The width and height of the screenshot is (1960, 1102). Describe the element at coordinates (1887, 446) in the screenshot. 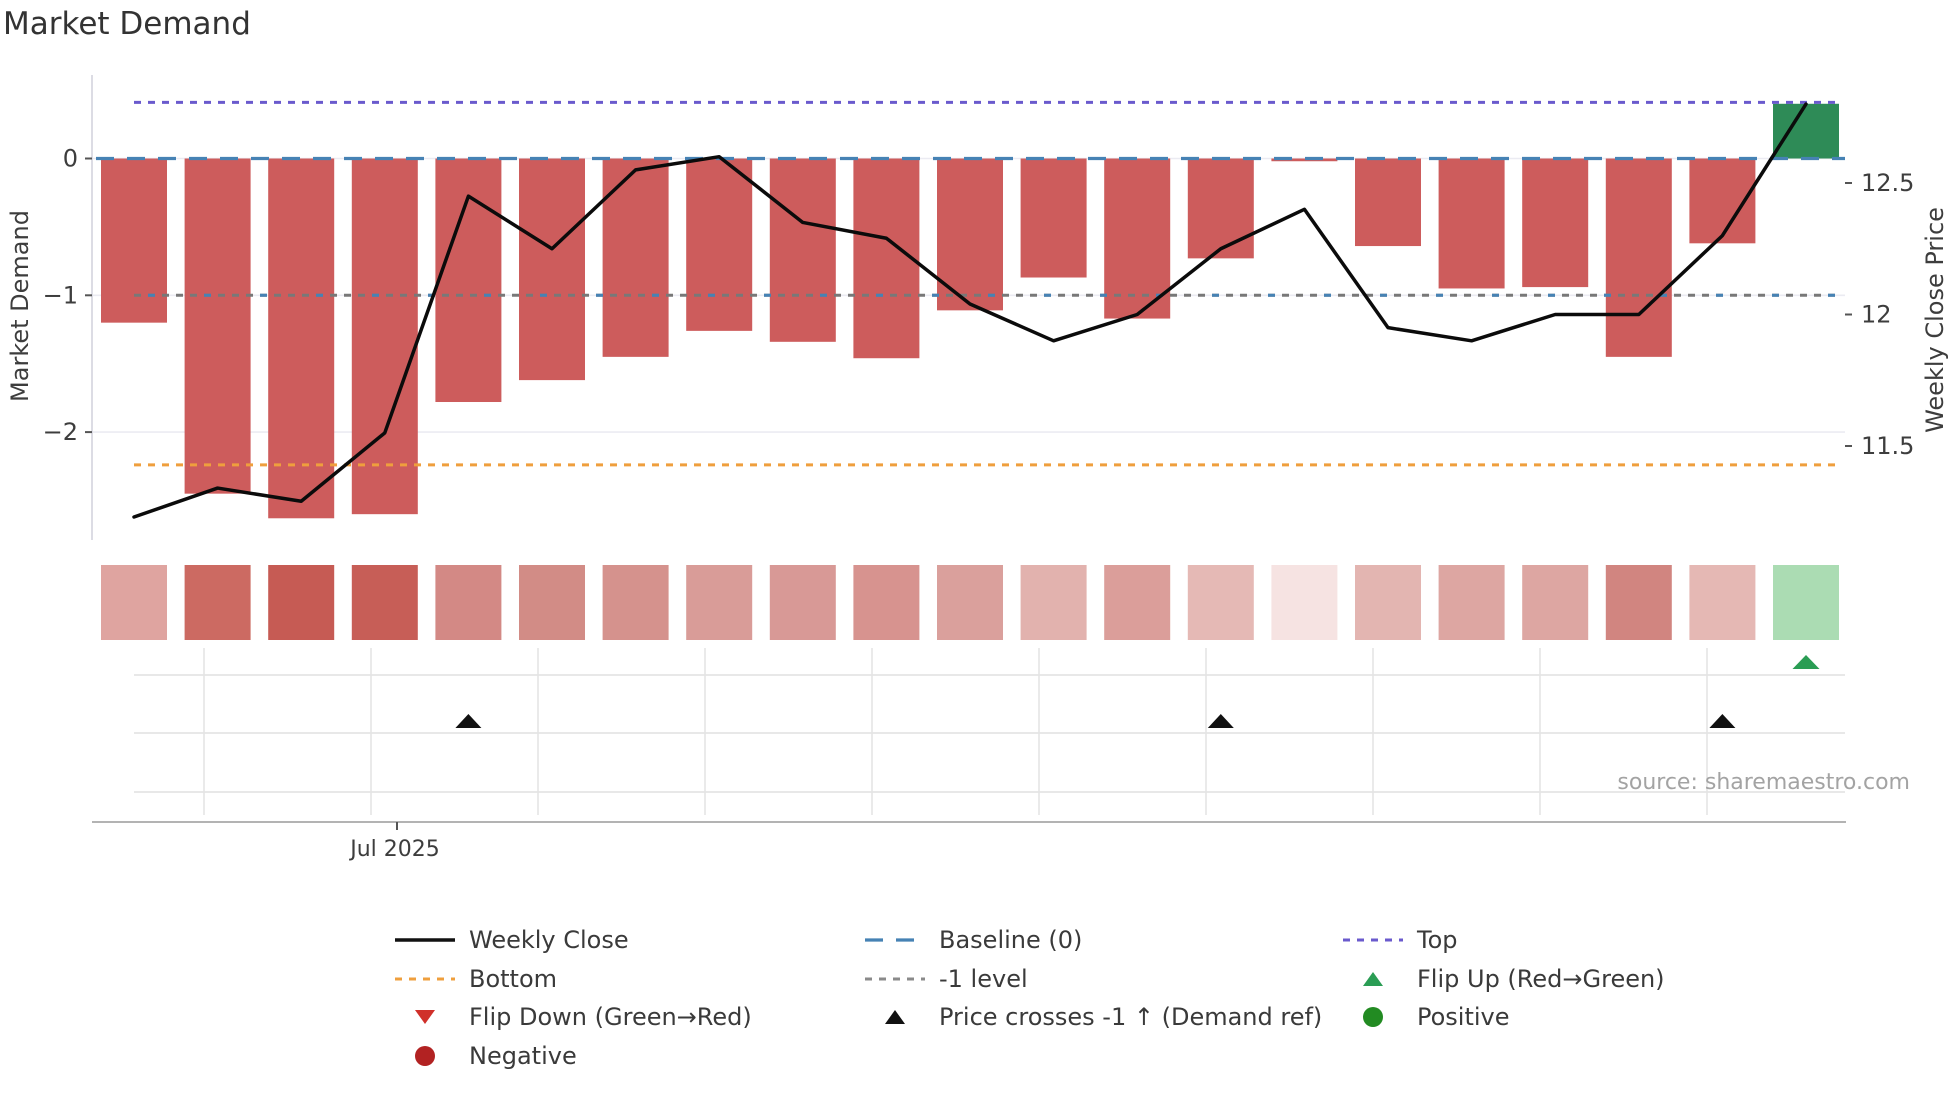

I see `right-tick-label: 11.5` at that location.